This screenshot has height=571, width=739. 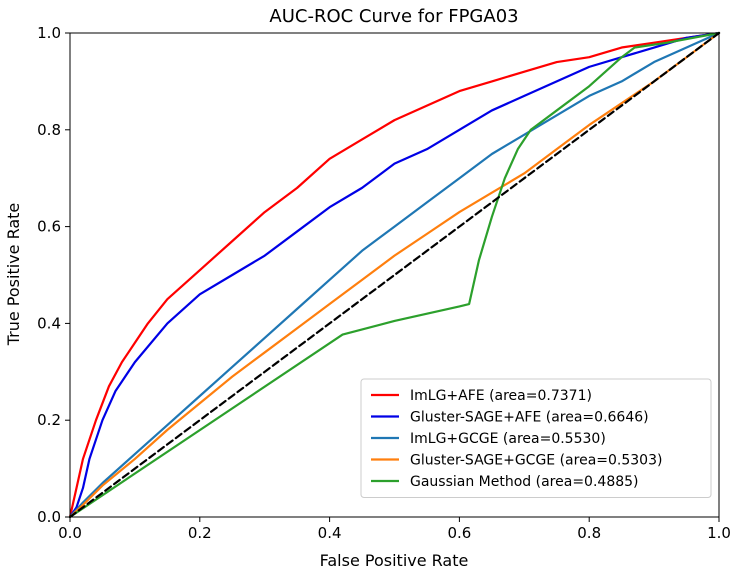 What do you see at coordinates (719, 533) in the screenshot?
I see `x-tick-label: 1.0` at bounding box center [719, 533].